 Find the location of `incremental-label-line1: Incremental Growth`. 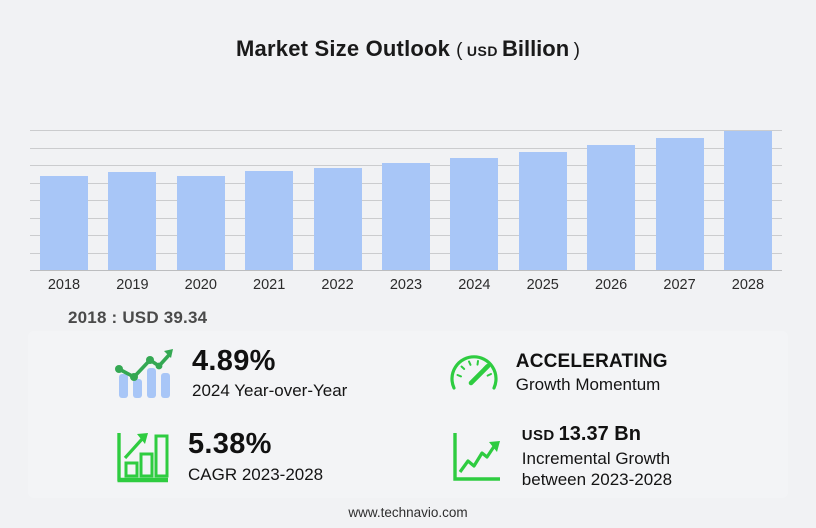

incremental-label-line1: Incremental Growth is located at coordinates (596, 459).